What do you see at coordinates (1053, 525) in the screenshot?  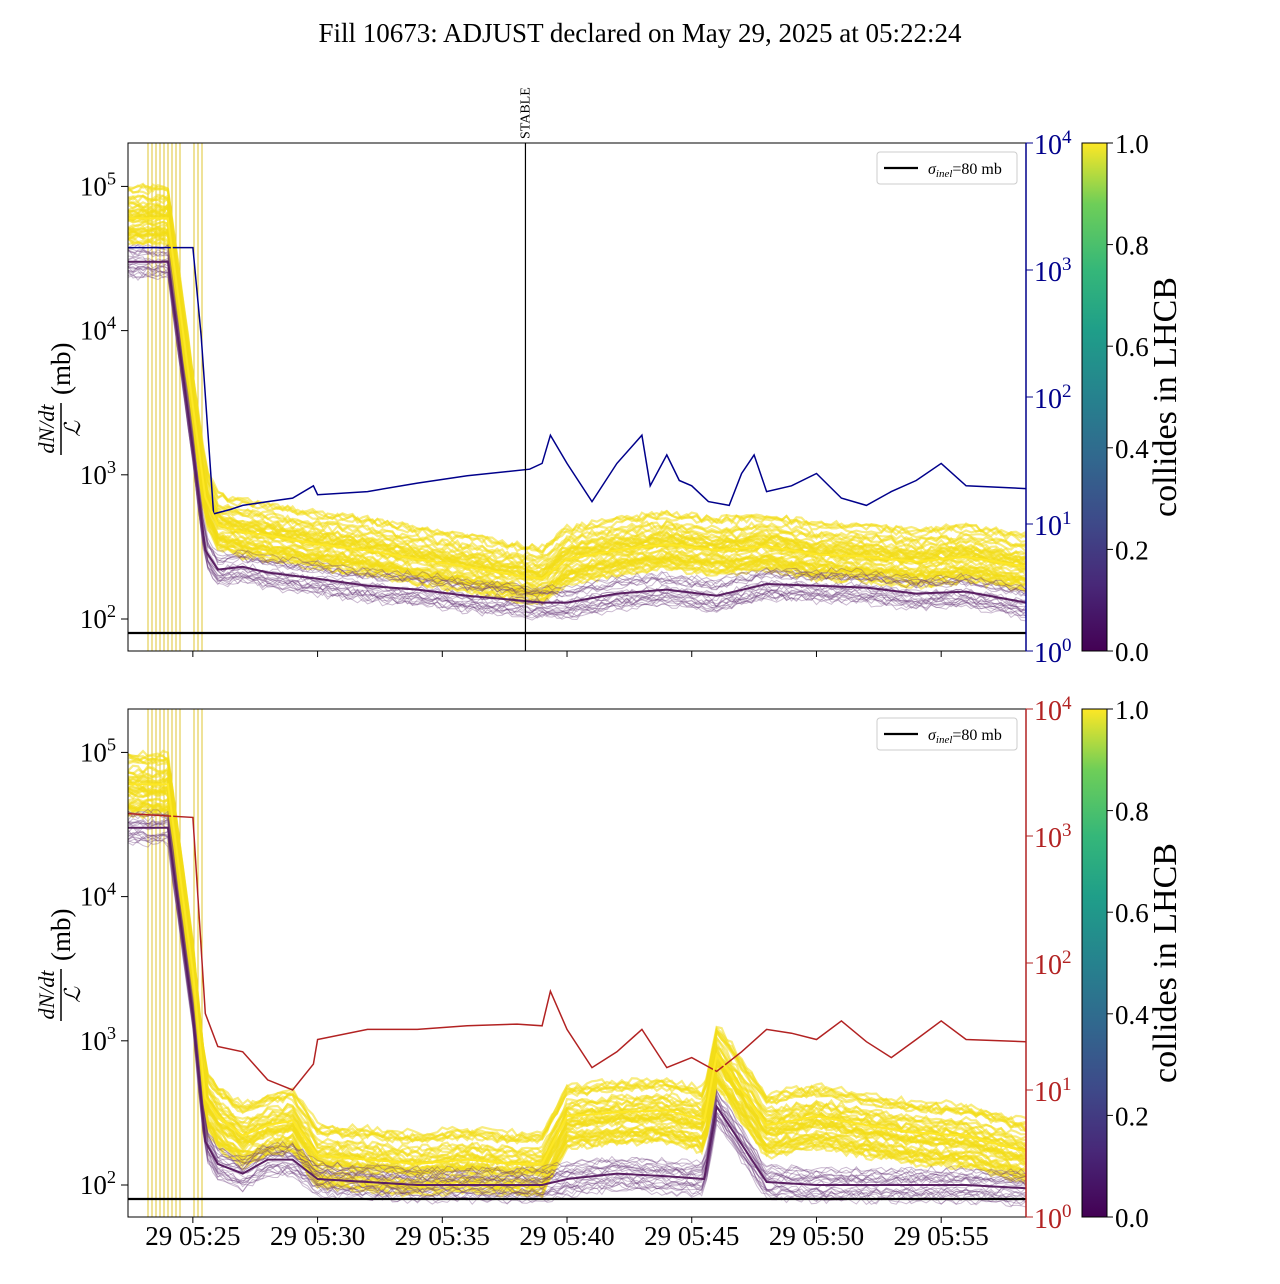 I see `top-y2tick-label: 10¹` at bounding box center [1053, 525].